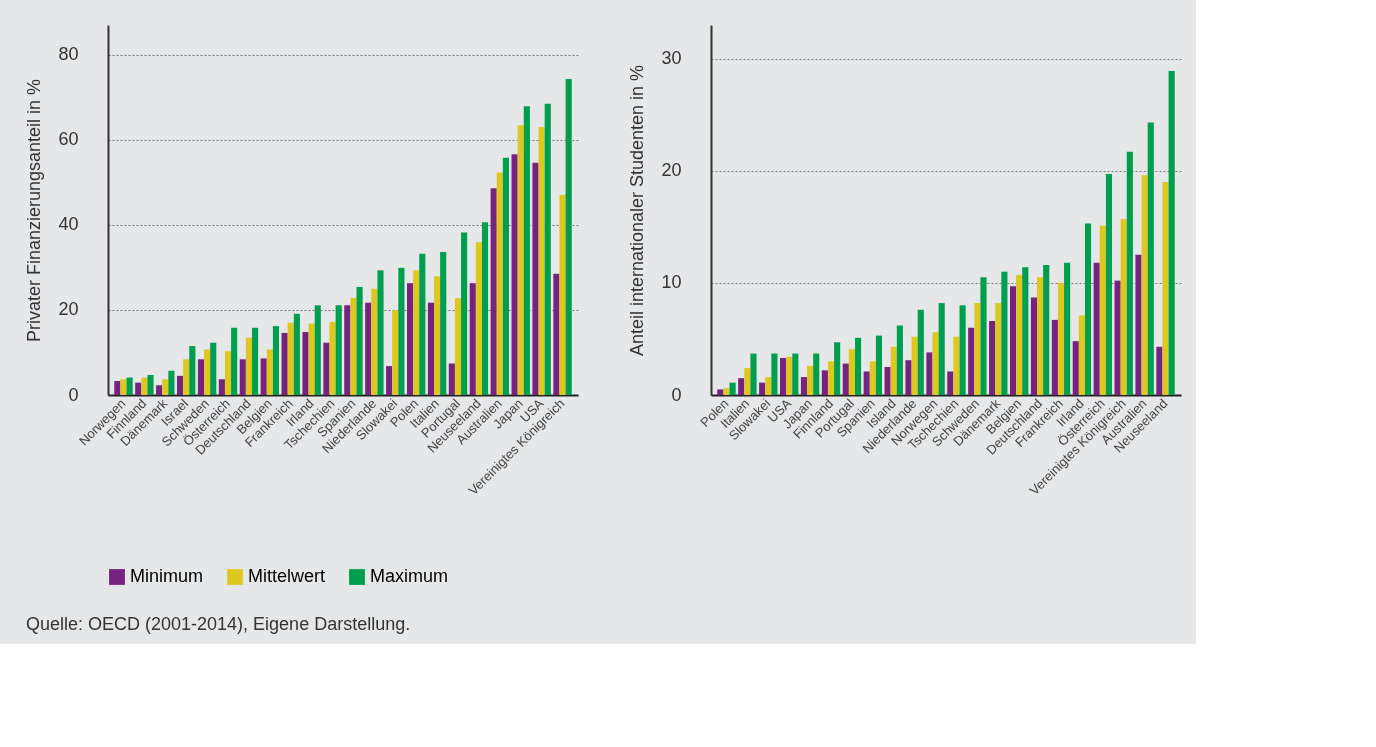 The image size is (1376, 747). Describe the element at coordinates (409, 576) in the screenshot. I see `legend-label: Maximum` at that location.